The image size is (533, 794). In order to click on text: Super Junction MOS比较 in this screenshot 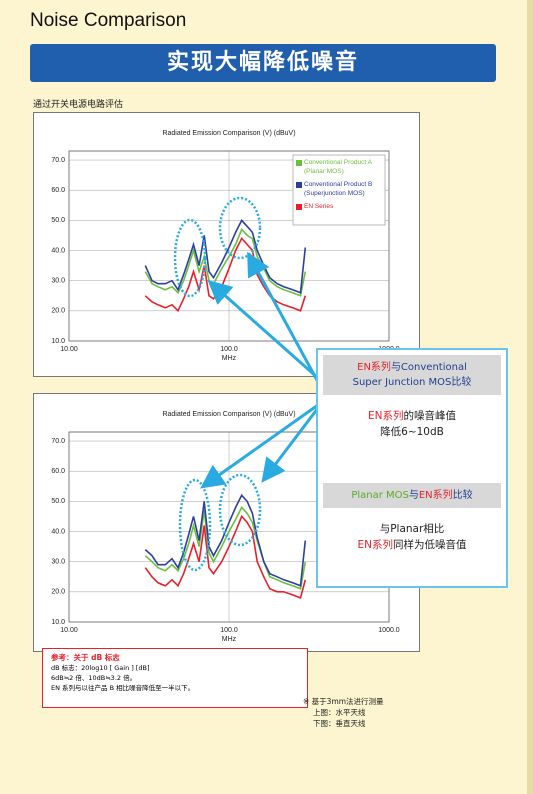, I will do `click(412, 382)`.